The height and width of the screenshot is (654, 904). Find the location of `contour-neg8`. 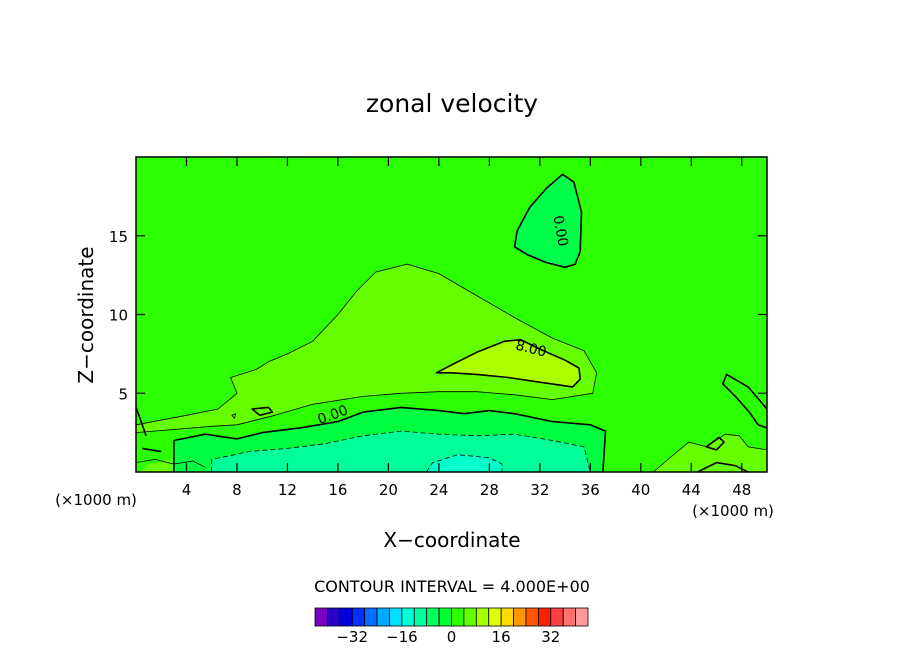

contour-neg8 is located at coordinates (464, 463).